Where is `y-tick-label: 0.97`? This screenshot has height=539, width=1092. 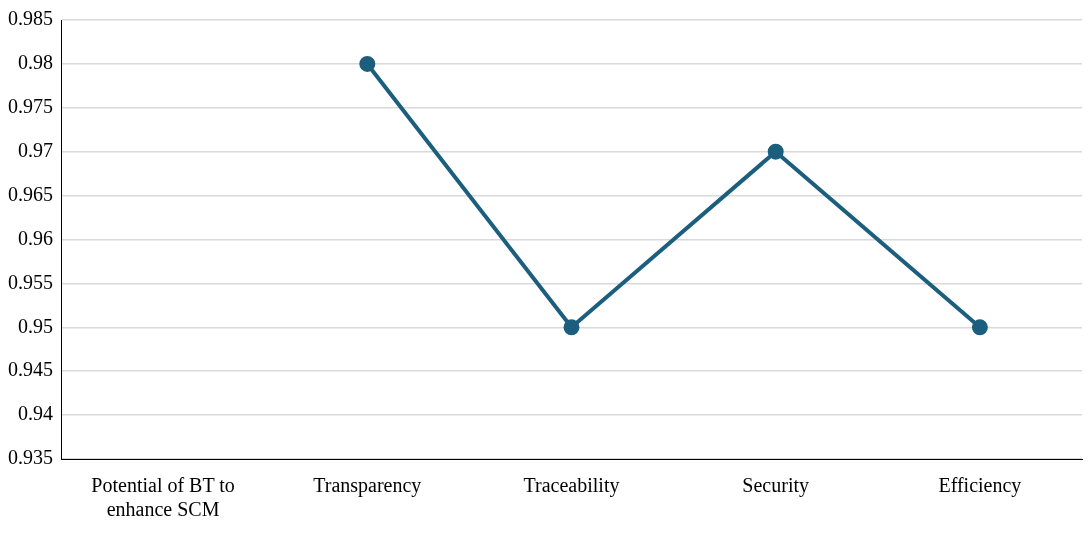 y-tick-label: 0.97 is located at coordinates (35, 149).